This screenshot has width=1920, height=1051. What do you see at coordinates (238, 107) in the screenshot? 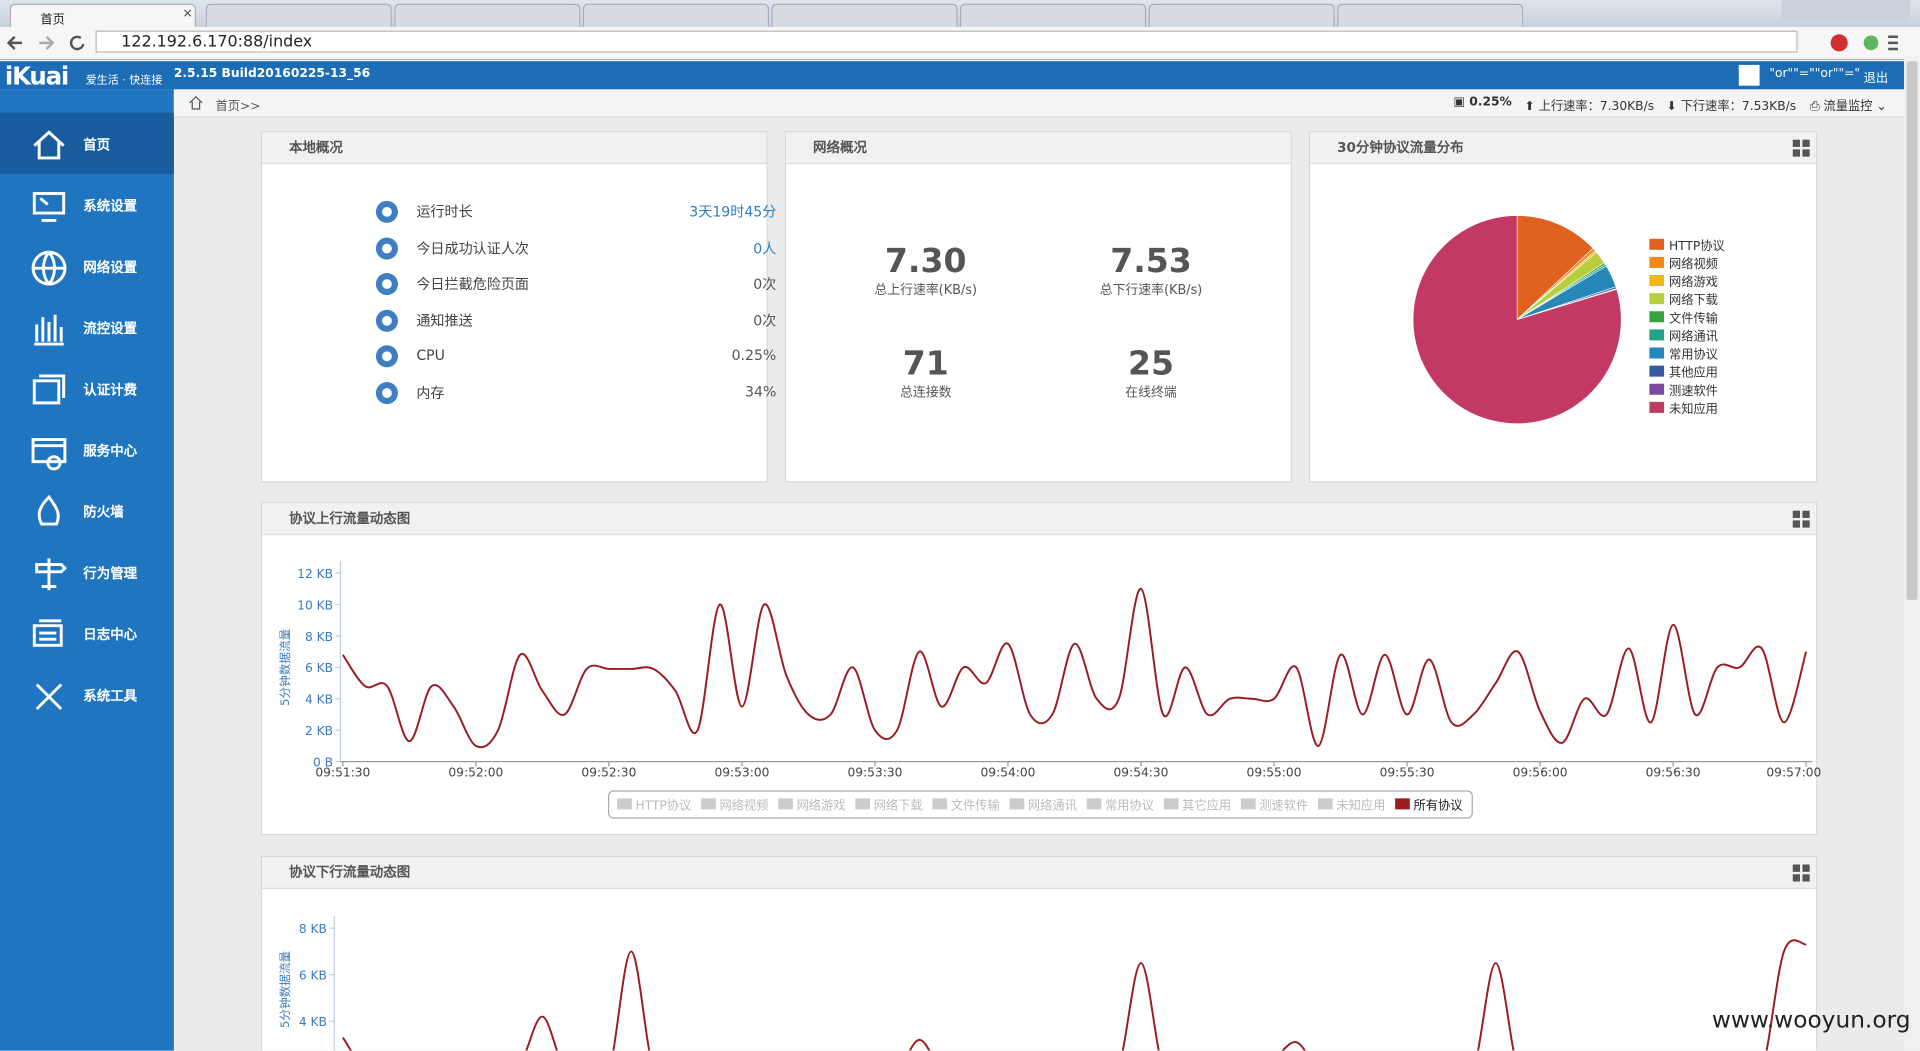
I see `breadcrumb: 首页>>` at bounding box center [238, 107].